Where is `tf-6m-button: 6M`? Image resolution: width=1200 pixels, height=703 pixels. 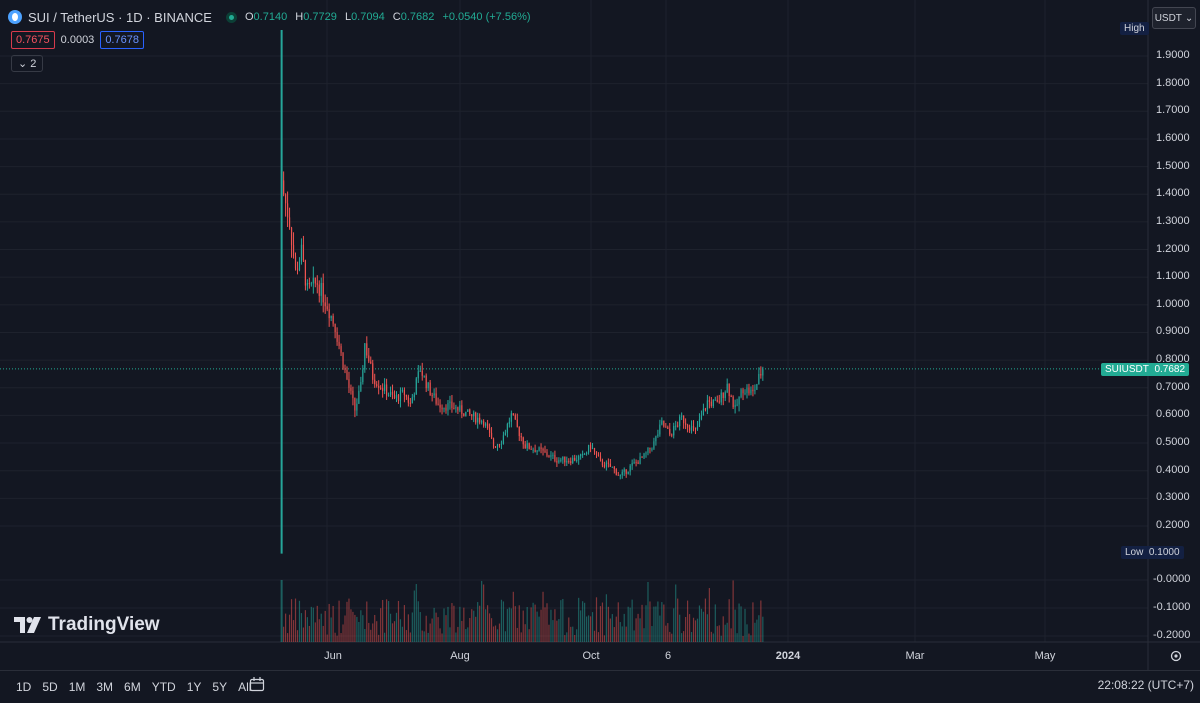
tf-6m-button: 6M is located at coordinates (132, 687).